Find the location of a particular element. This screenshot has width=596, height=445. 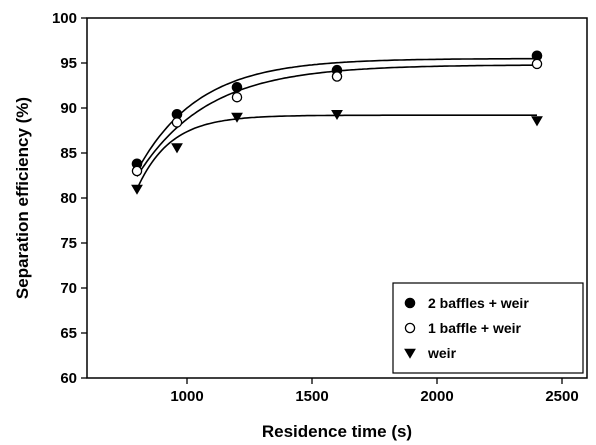

x-tick-label-2: 2000 is located at coordinates (436, 396).